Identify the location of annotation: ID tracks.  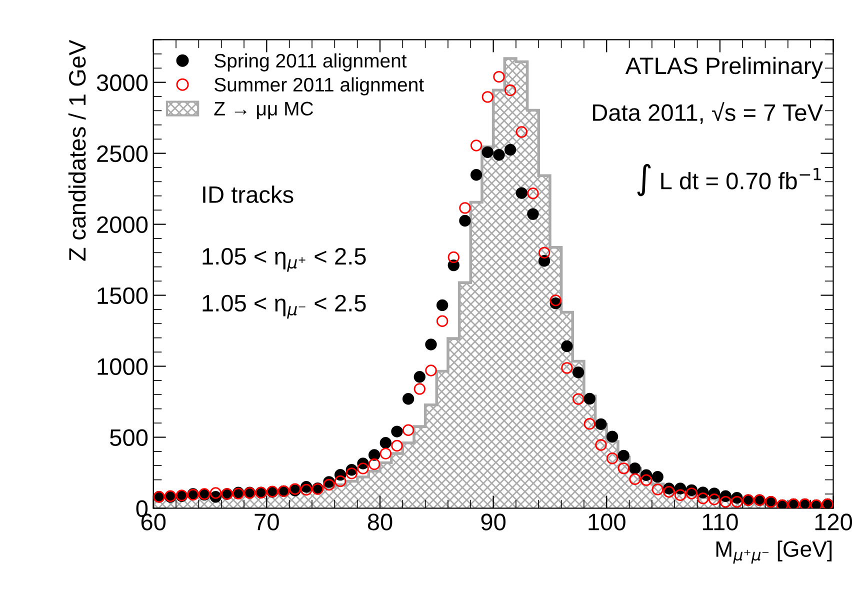
(248, 195).